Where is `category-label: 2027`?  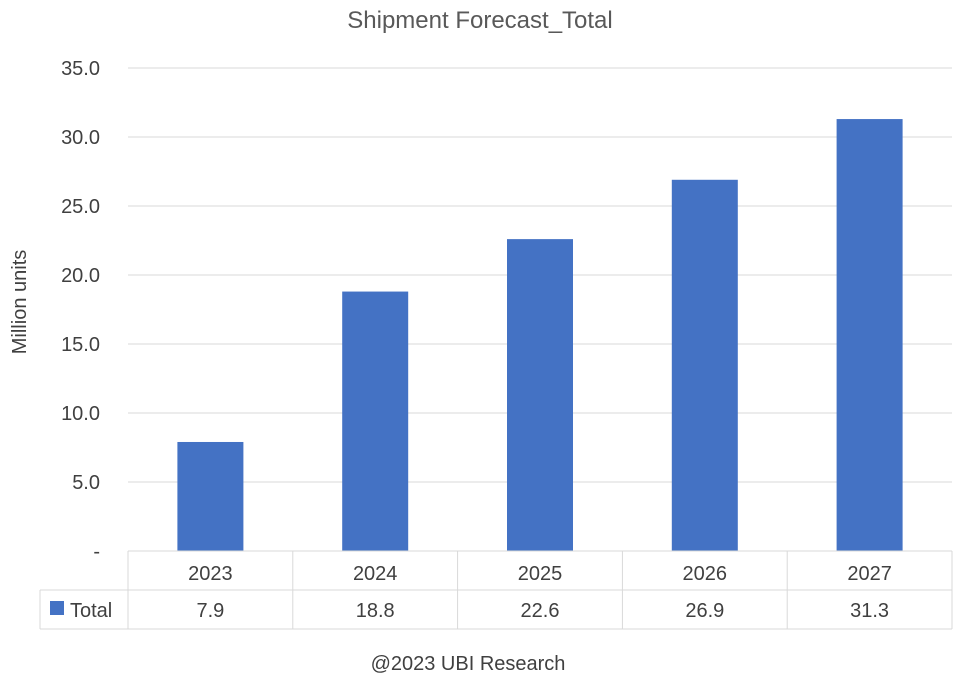
category-label: 2027 is located at coordinates (869, 574).